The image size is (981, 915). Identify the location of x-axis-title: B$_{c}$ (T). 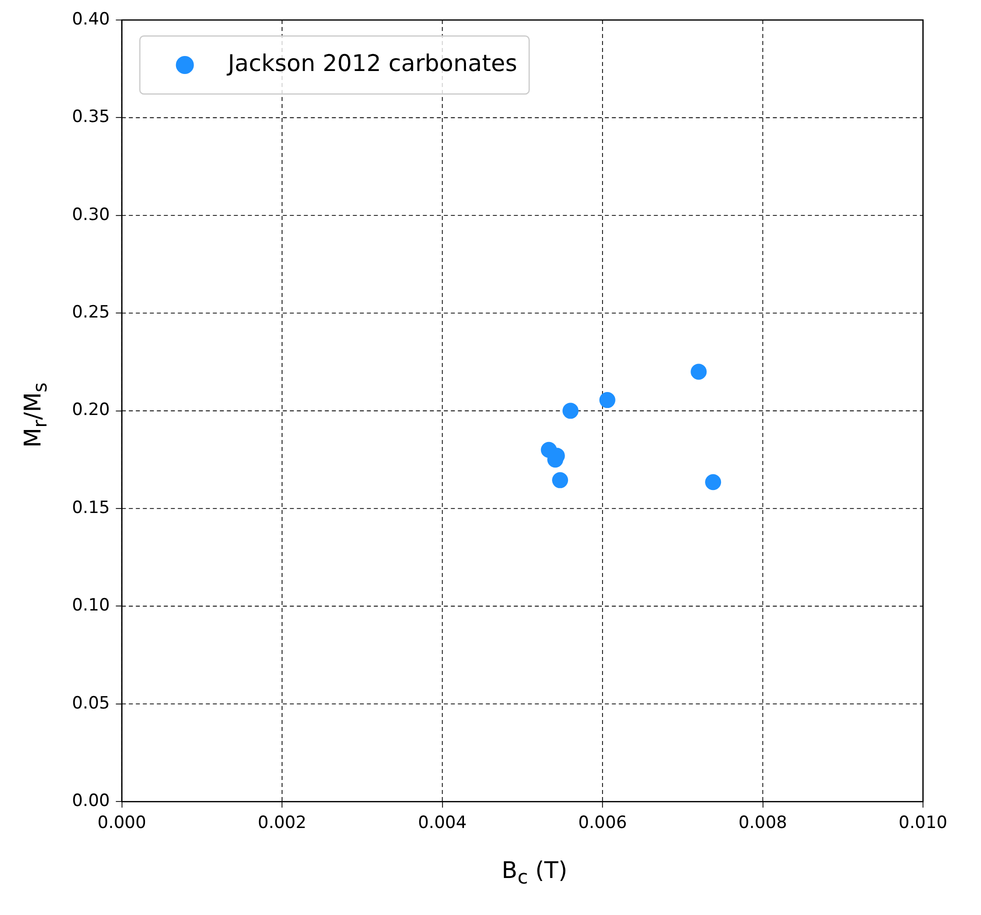
(534, 873).